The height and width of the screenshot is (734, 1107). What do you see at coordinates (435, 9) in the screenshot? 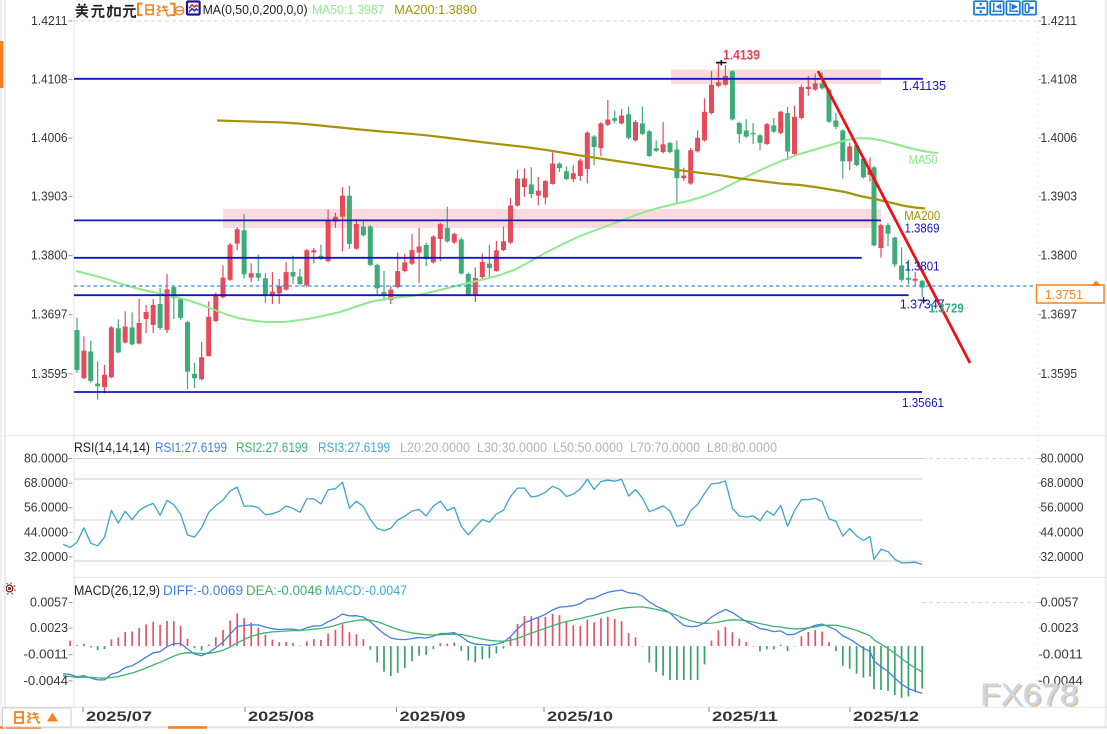
I see `svg-text: MA200:1.3890` at bounding box center [435, 9].